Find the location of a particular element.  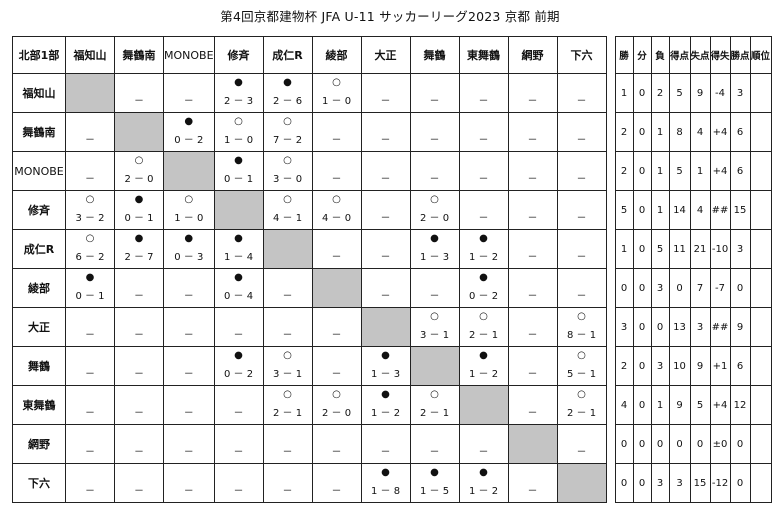

table-row: 網野－－－－－－－－－－ 0 0 0 0 0 ±0 0 is located at coordinates (392, 444).